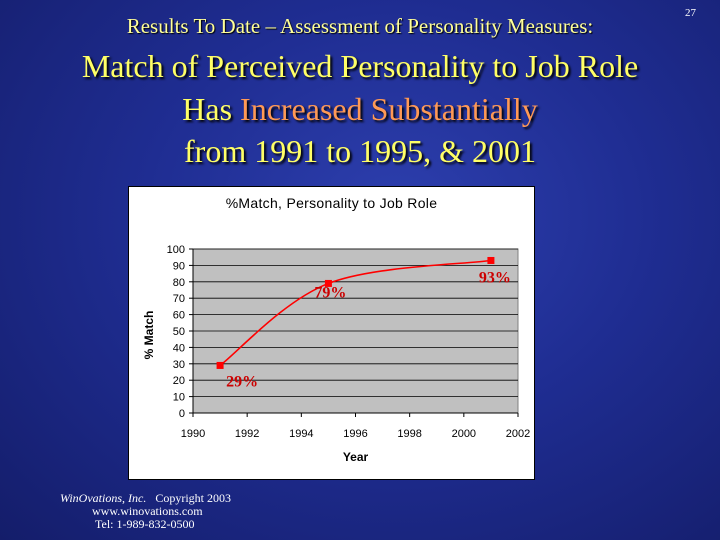  I want to click on headline-line-3: from 1991 to 1995, & 2001, so click(360, 151).